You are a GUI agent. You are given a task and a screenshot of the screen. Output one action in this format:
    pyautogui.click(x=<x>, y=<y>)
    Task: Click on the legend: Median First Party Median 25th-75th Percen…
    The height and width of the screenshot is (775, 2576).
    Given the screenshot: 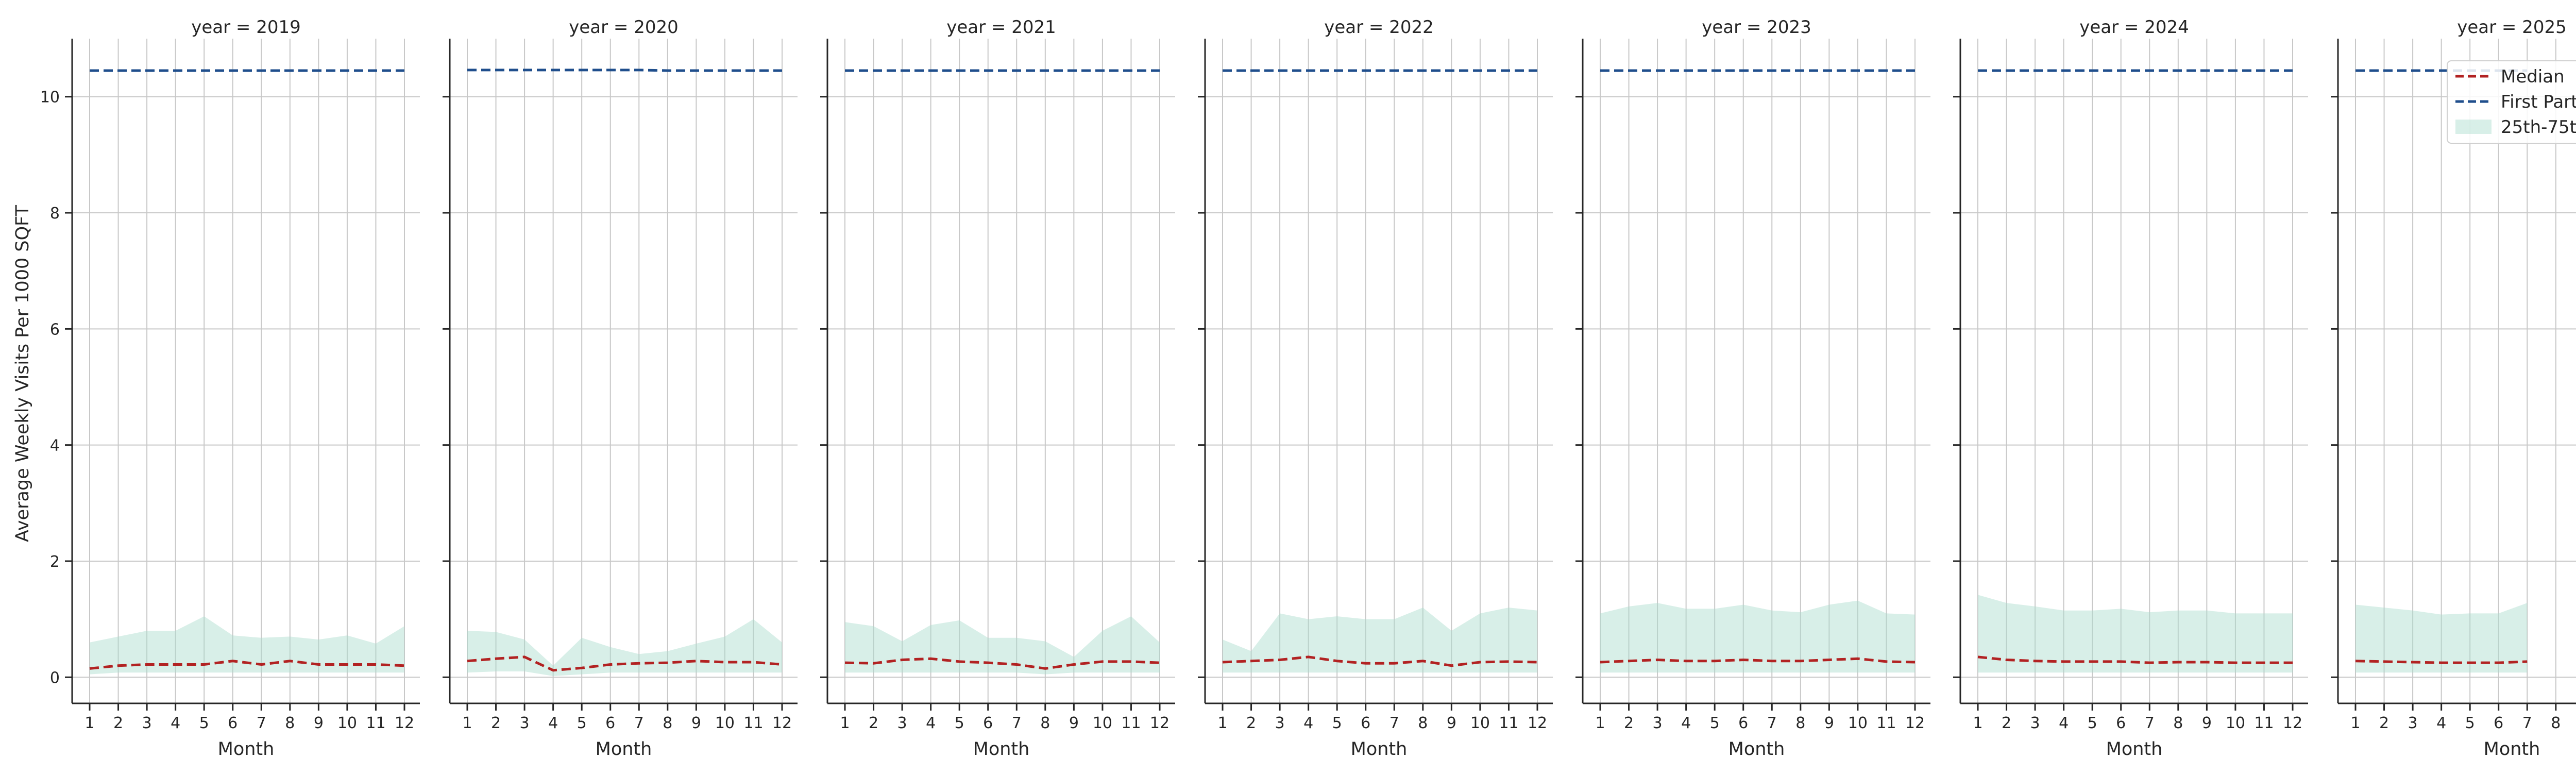 What is the action you would take?
    pyautogui.click(x=2511, y=102)
    